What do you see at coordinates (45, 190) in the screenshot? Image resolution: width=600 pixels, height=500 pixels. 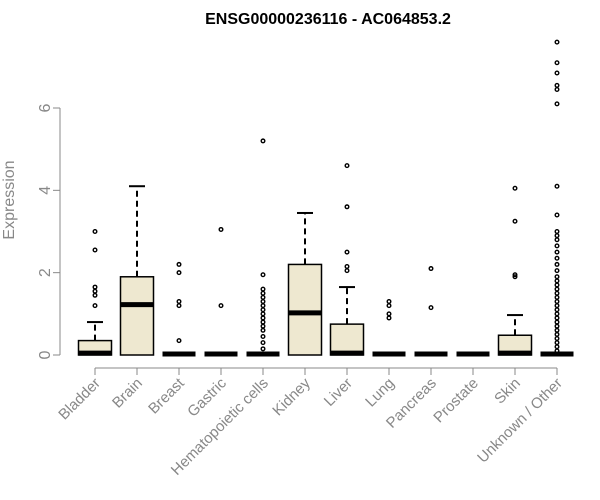 I see `y-tick-label: 4` at bounding box center [45, 190].